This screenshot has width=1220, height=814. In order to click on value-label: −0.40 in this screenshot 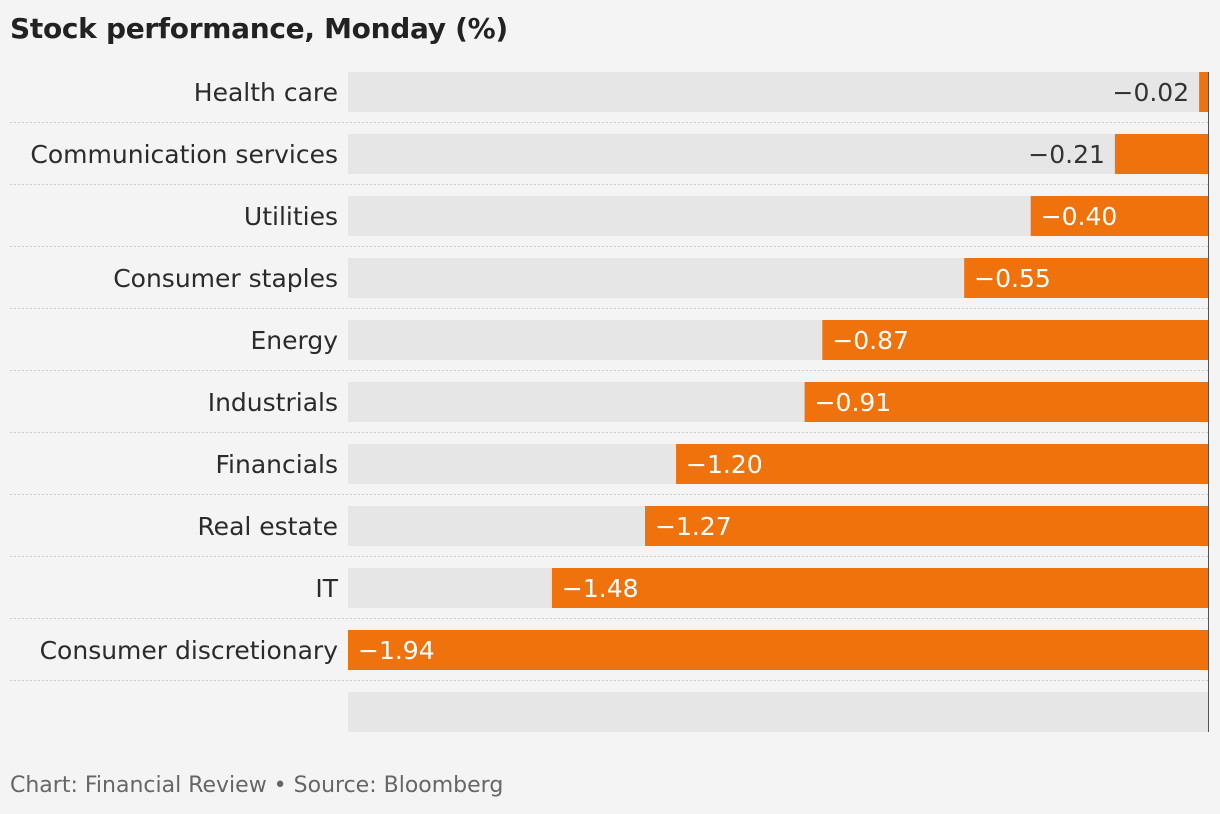, I will do `click(1079, 216)`.